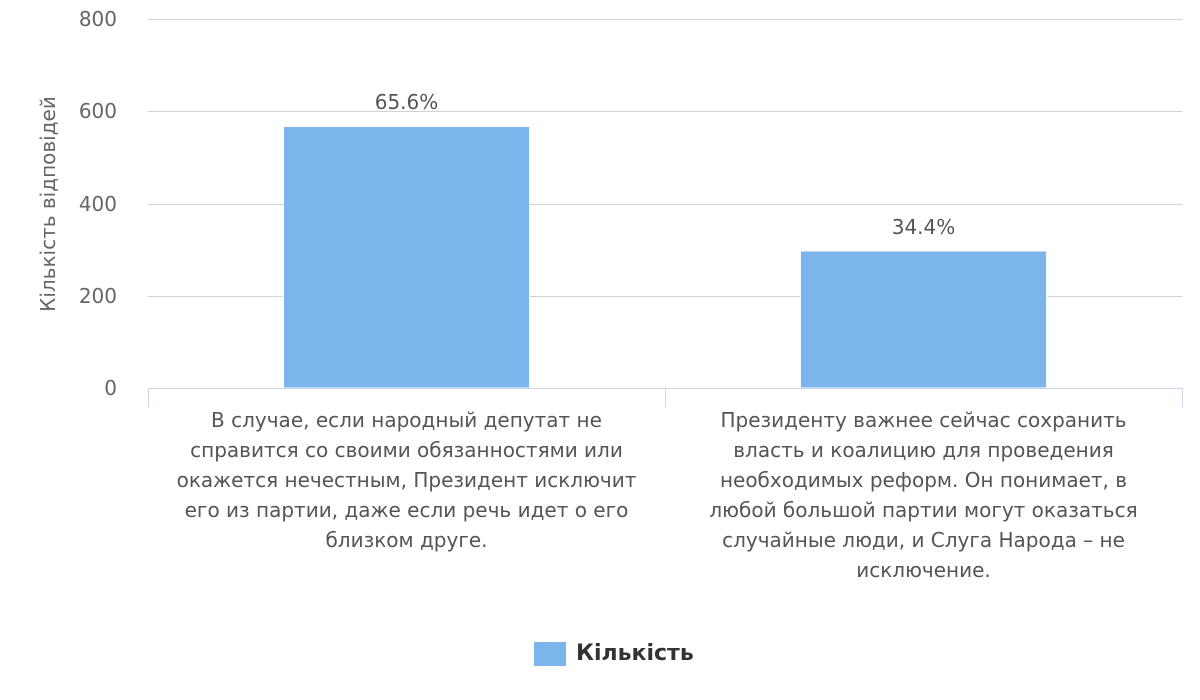  I want to click on y-tick-label: 200, so click(97, 295).